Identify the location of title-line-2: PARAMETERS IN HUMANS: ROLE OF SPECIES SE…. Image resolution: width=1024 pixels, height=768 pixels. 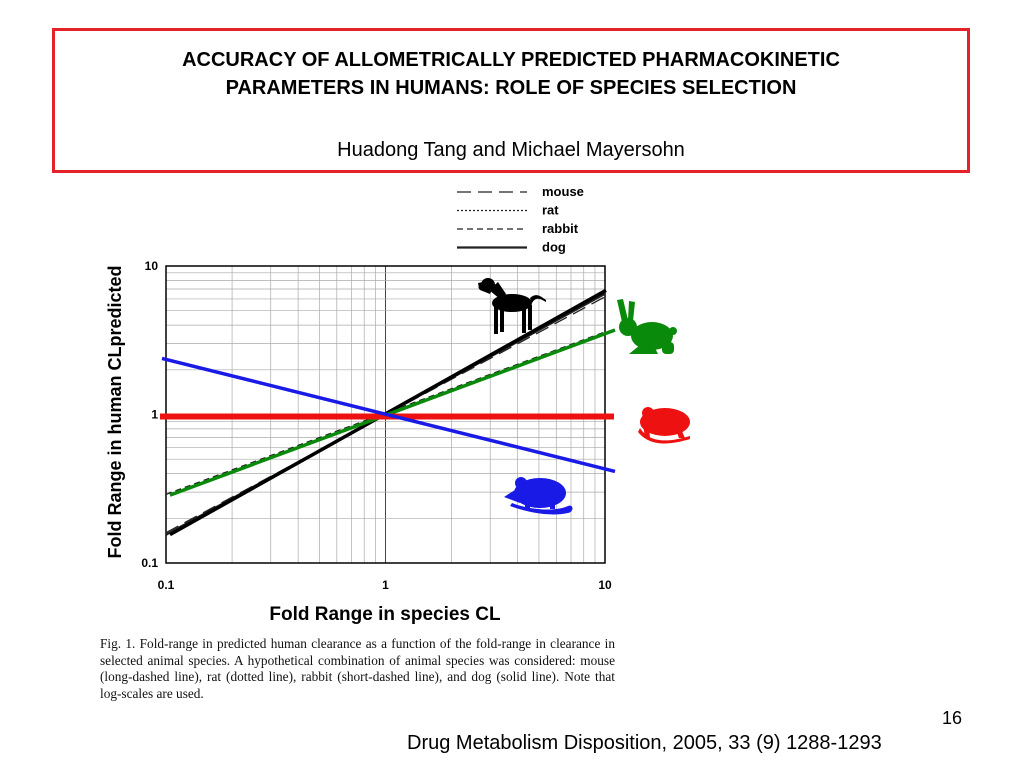
(511, 88).